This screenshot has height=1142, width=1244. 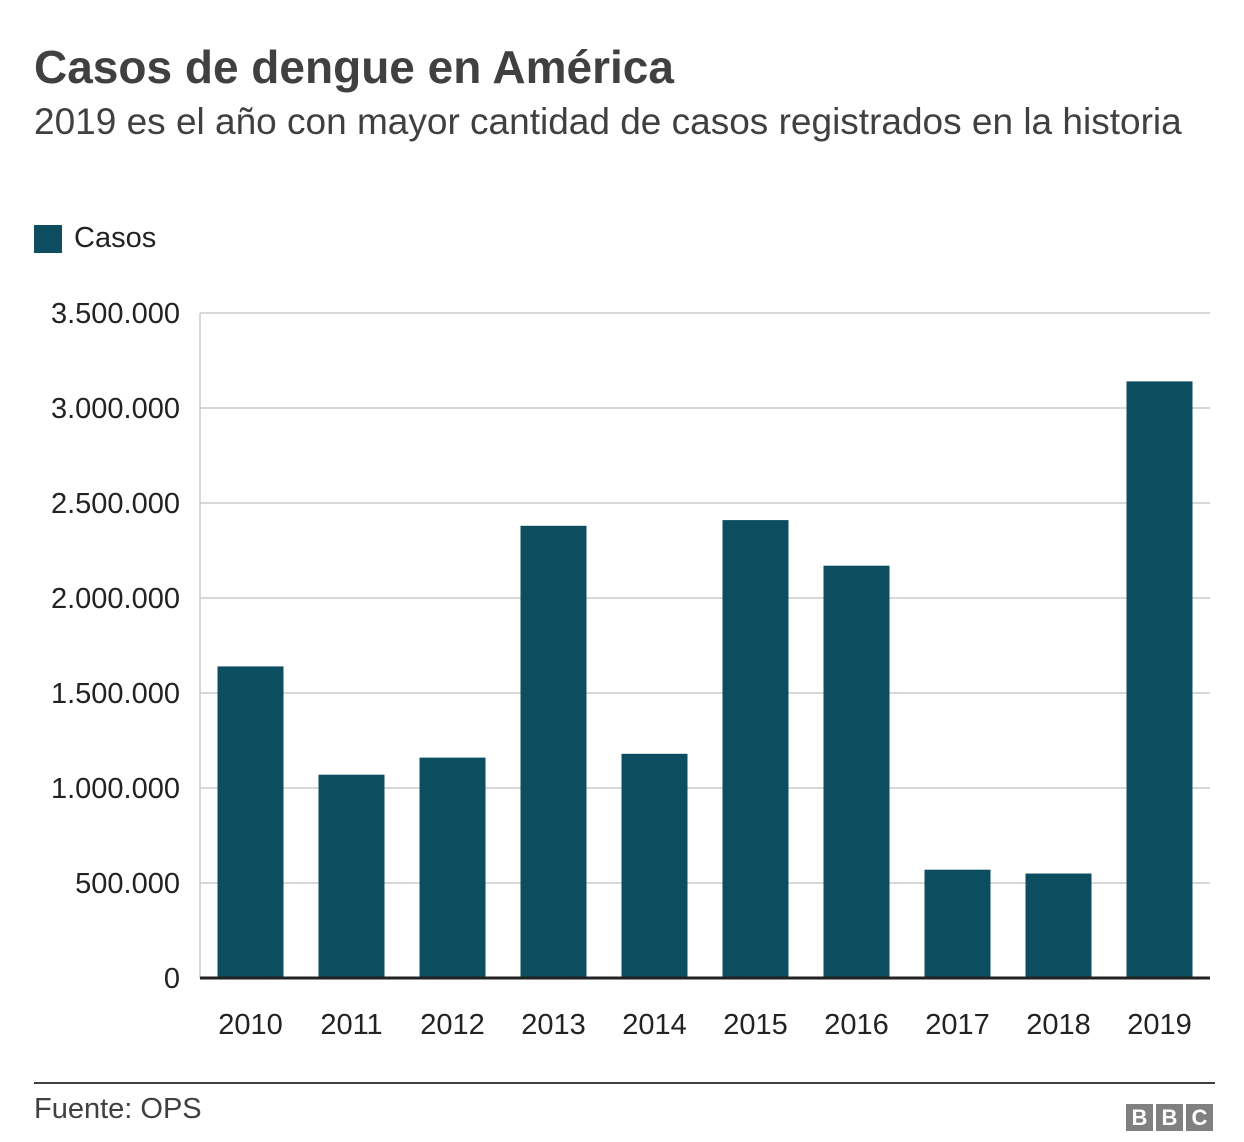 What do you see at coordinates (755, 1025) in the screenshot?
I see `x-tick-label: 2015` at bounding box center [755, 1025].